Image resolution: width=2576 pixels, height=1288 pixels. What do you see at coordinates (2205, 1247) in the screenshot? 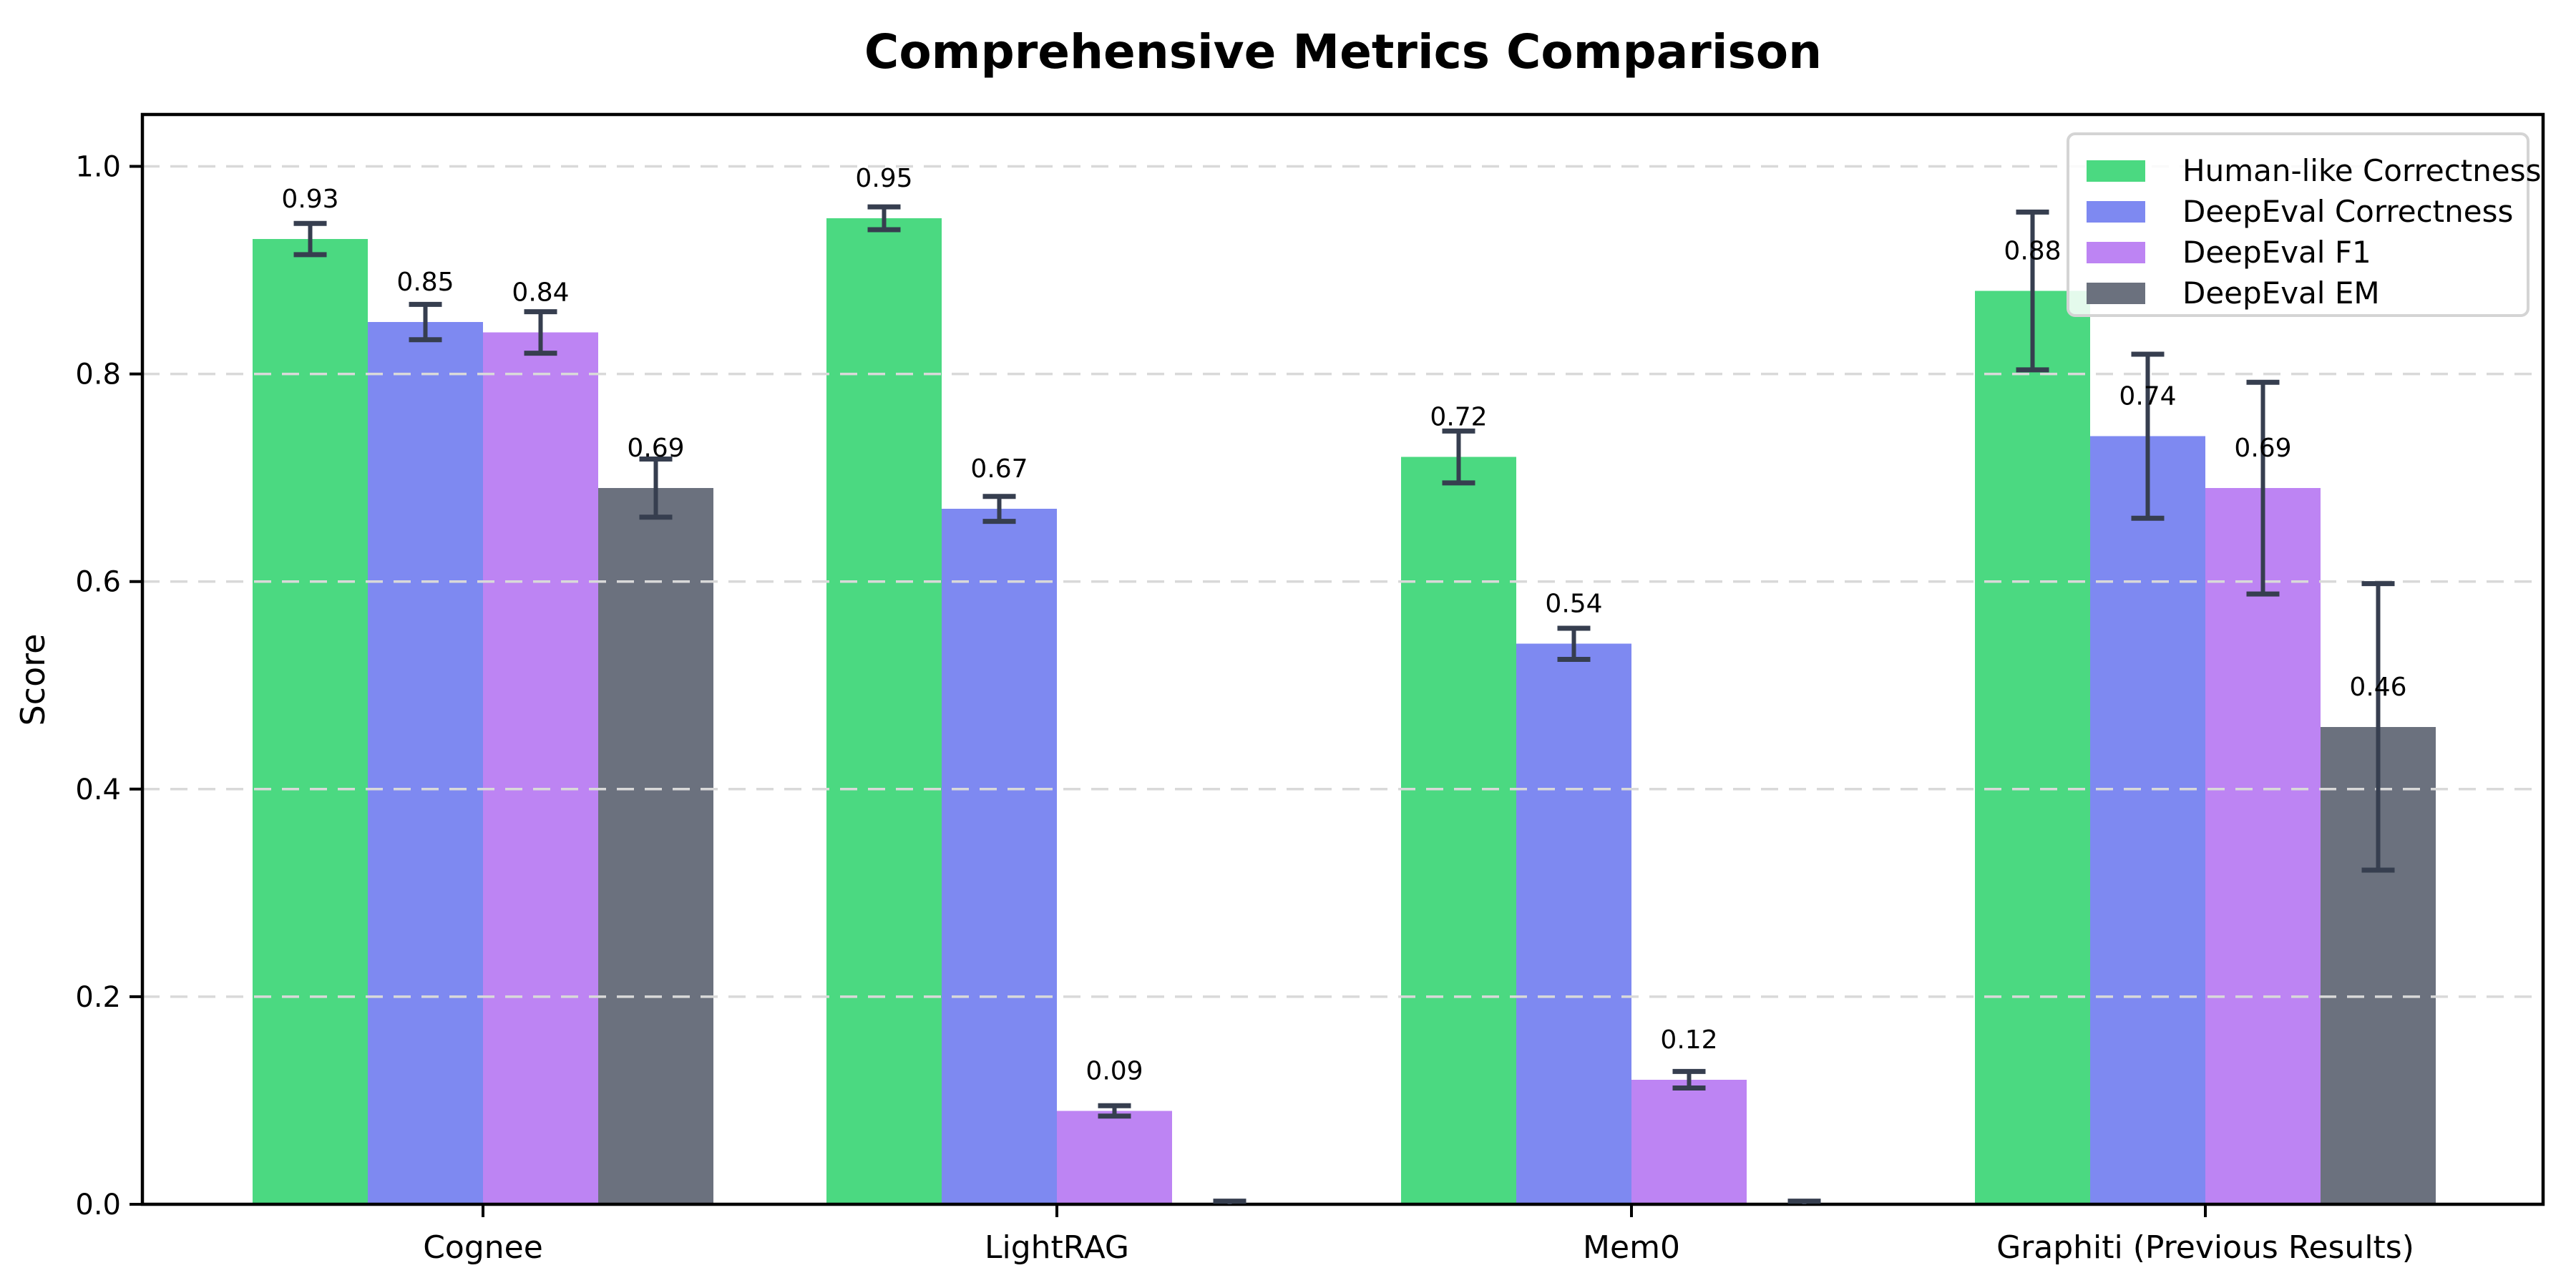
I see `x-tick-label: Graphiti (Previous Results)` at bounding box center [2205, 1247].